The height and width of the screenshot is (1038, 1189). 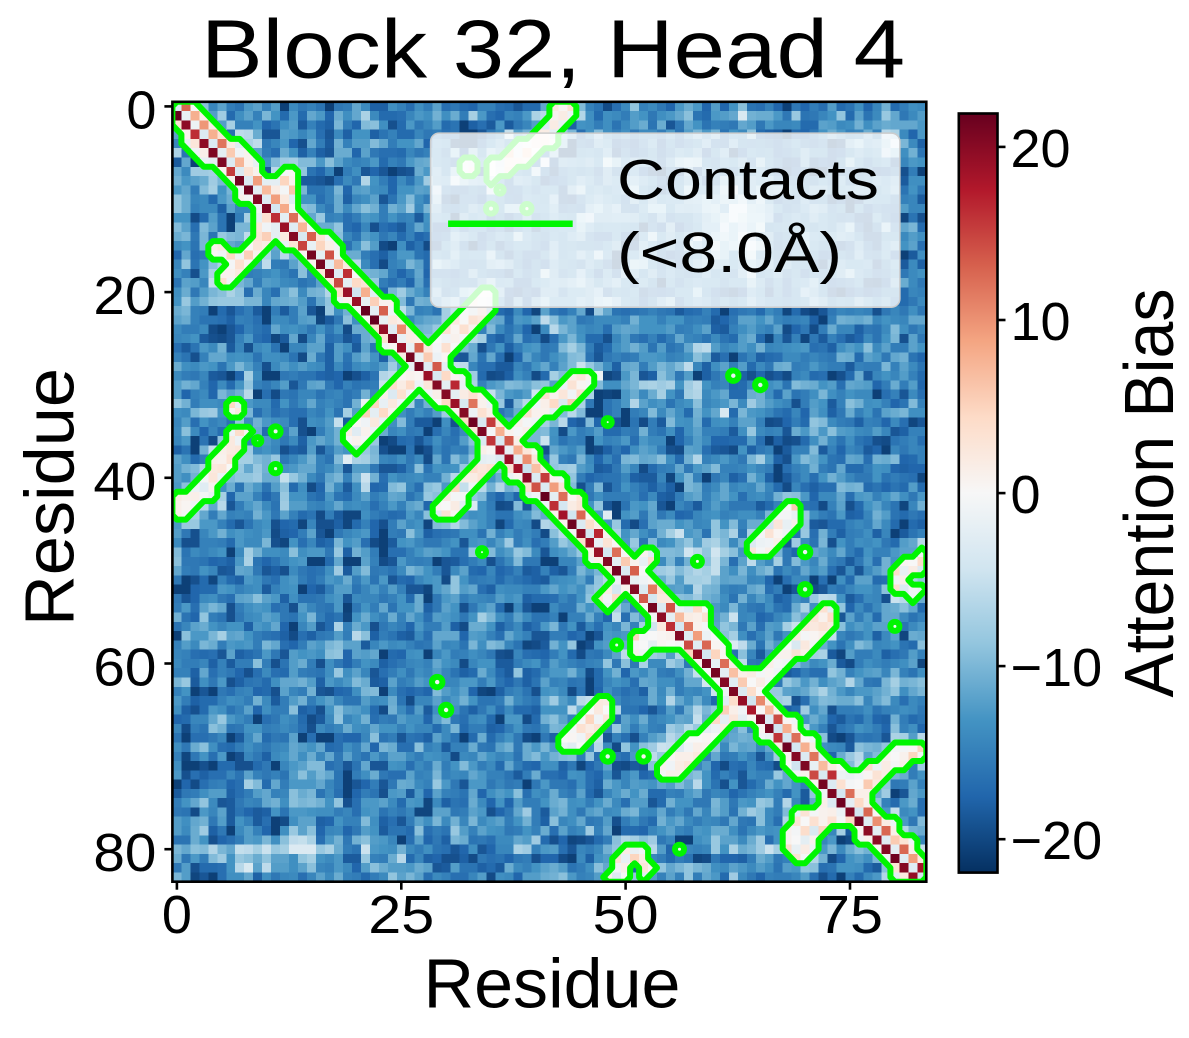 I want to click on svg-text: (<8.0Å), so click(x=729, y=253).